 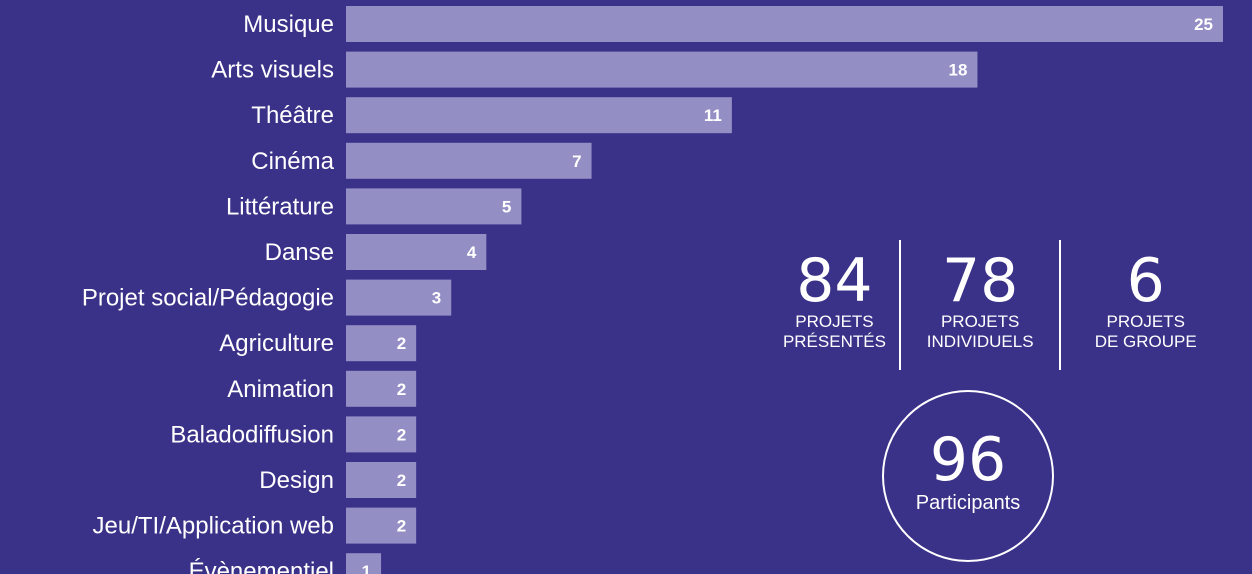 I want to click on data-label: 5, so click(x=506, y=206).